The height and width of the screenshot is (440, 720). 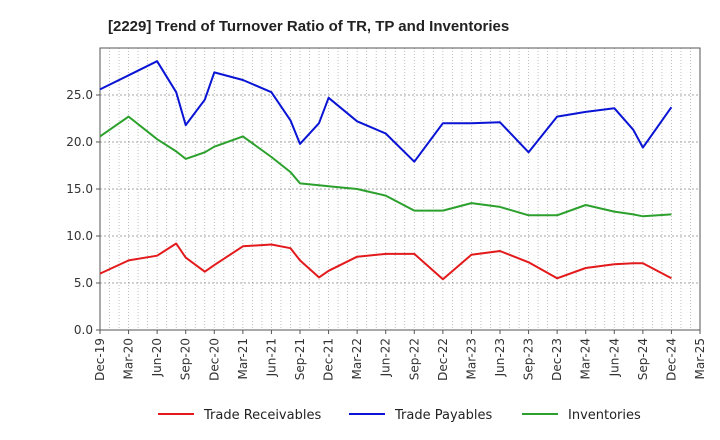 What do you see at coordinates (186, 359) in the screenshot?
I see `x-tick-label: Sep-20` at bounding box center [186, 359].